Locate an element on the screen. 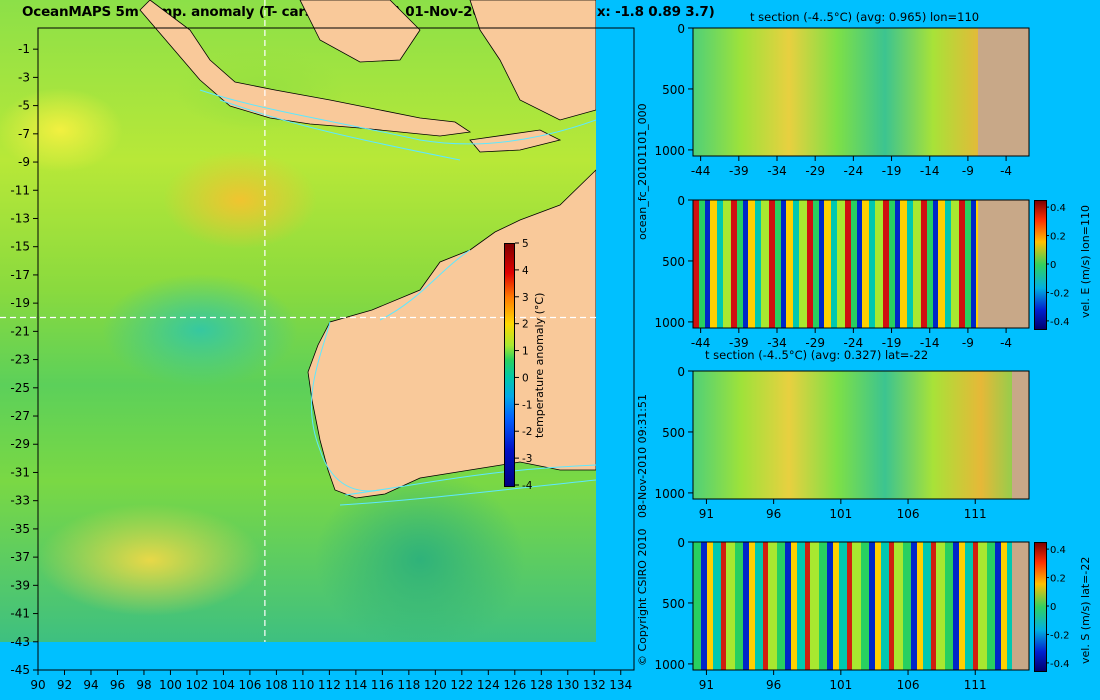 The width and height of the screenshot is (1100, 700). map-colorbar-tick-label: 3 is located at coordinates (525, 298).